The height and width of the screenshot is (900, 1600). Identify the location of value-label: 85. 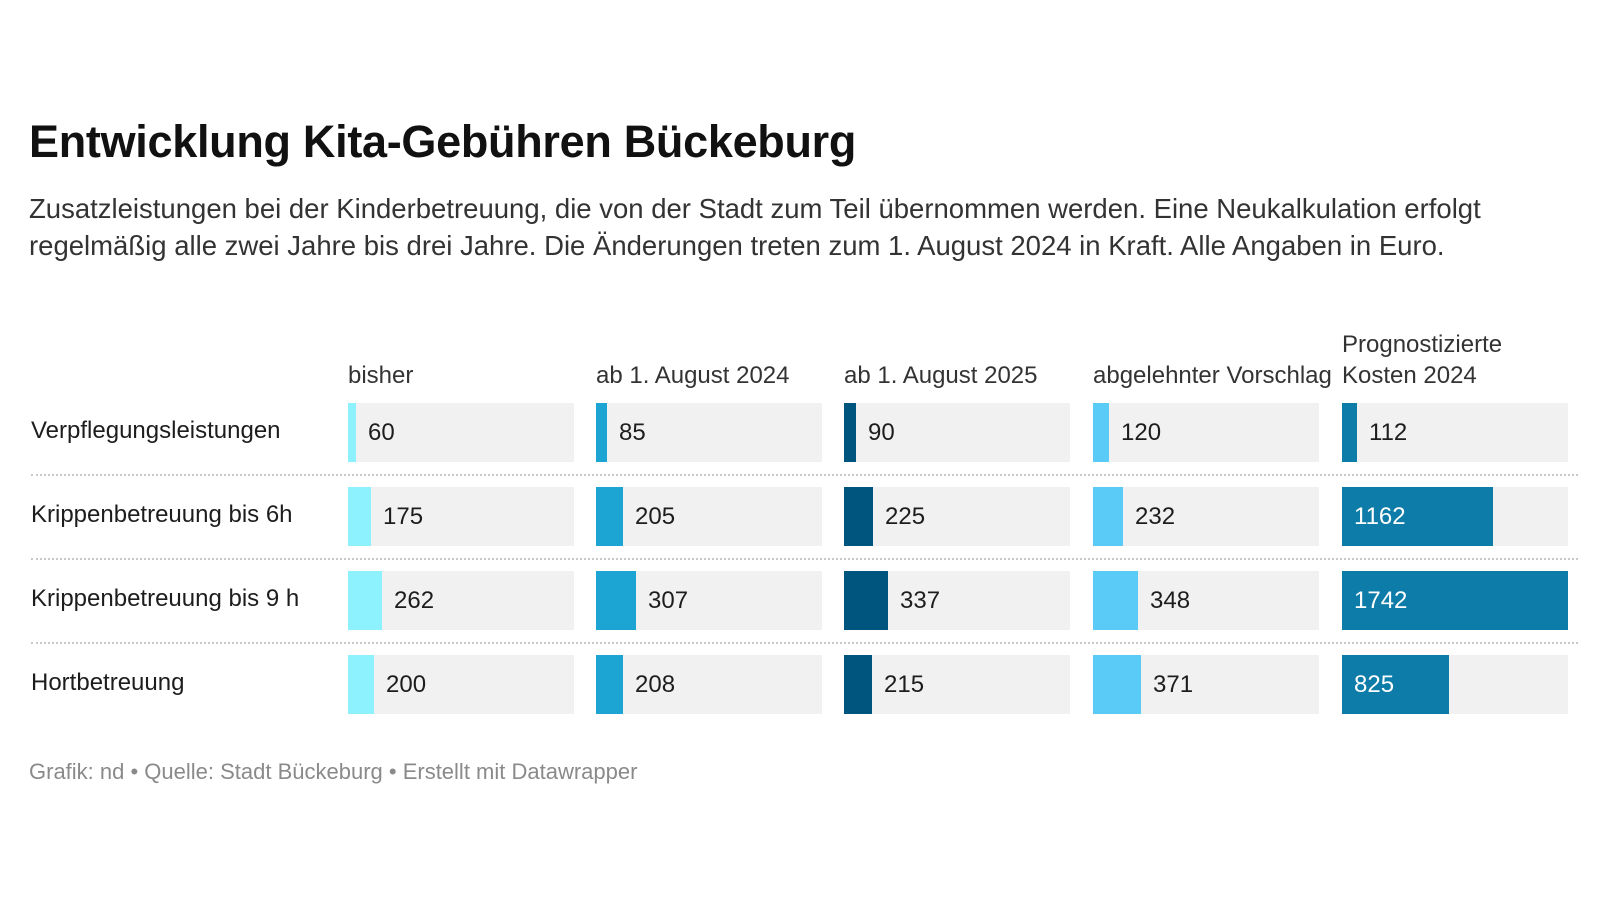
(632, 432).